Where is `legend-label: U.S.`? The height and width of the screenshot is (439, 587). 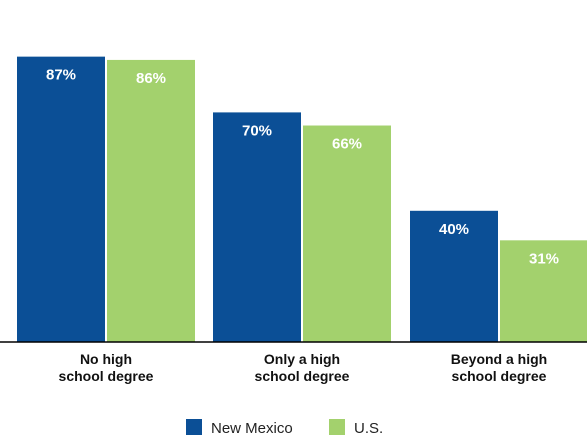
legend-label: U.S. is located at coordinates (368, 428).